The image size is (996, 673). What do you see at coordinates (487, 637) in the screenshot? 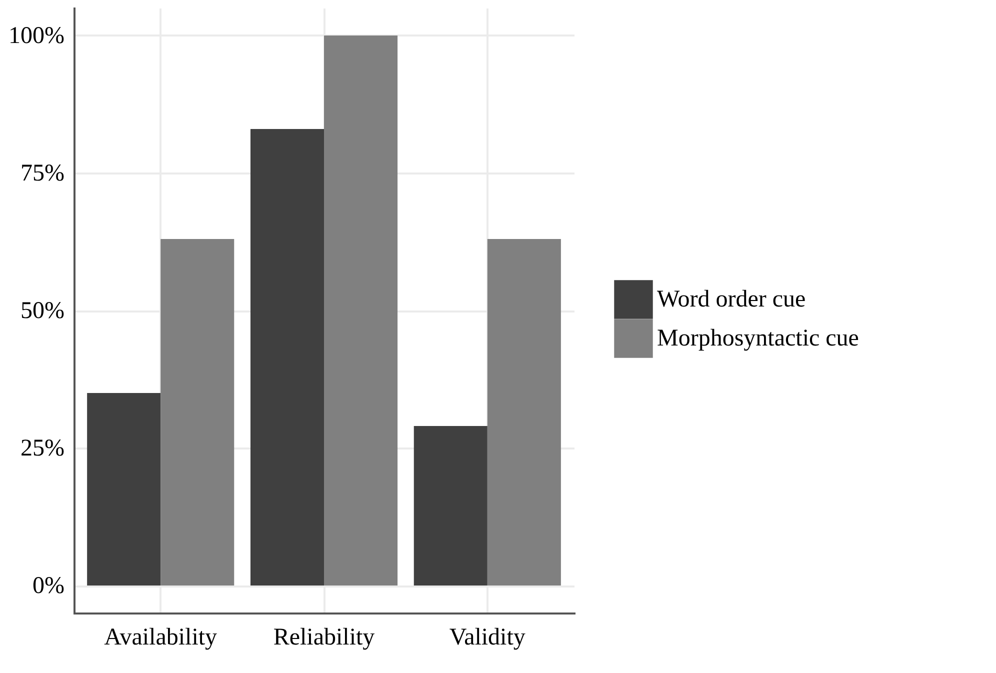
I see `x-tick-label: Validity` at bounding box center [487, 637].